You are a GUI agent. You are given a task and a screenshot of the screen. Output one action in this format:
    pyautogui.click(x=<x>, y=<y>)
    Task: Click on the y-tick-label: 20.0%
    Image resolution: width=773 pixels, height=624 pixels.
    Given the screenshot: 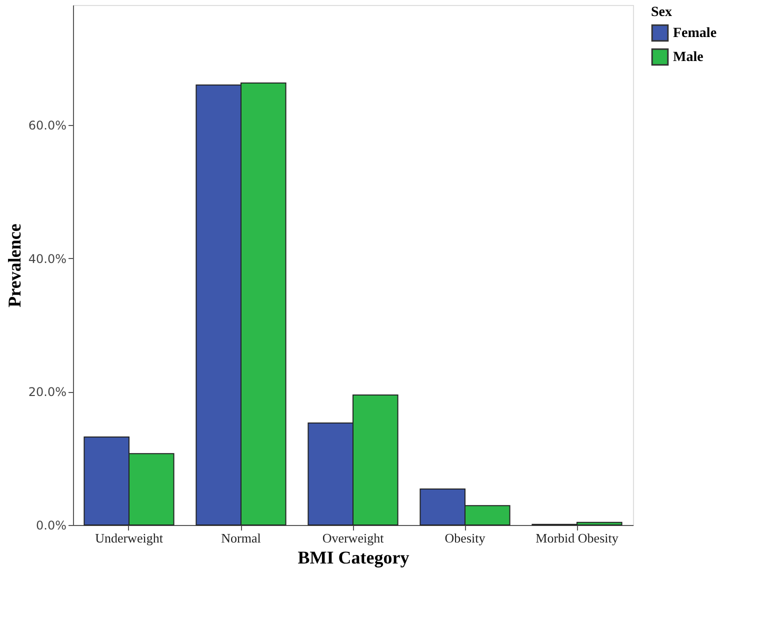 What is the action you would take?
    pyautogui.click(x=47, y=392)
    